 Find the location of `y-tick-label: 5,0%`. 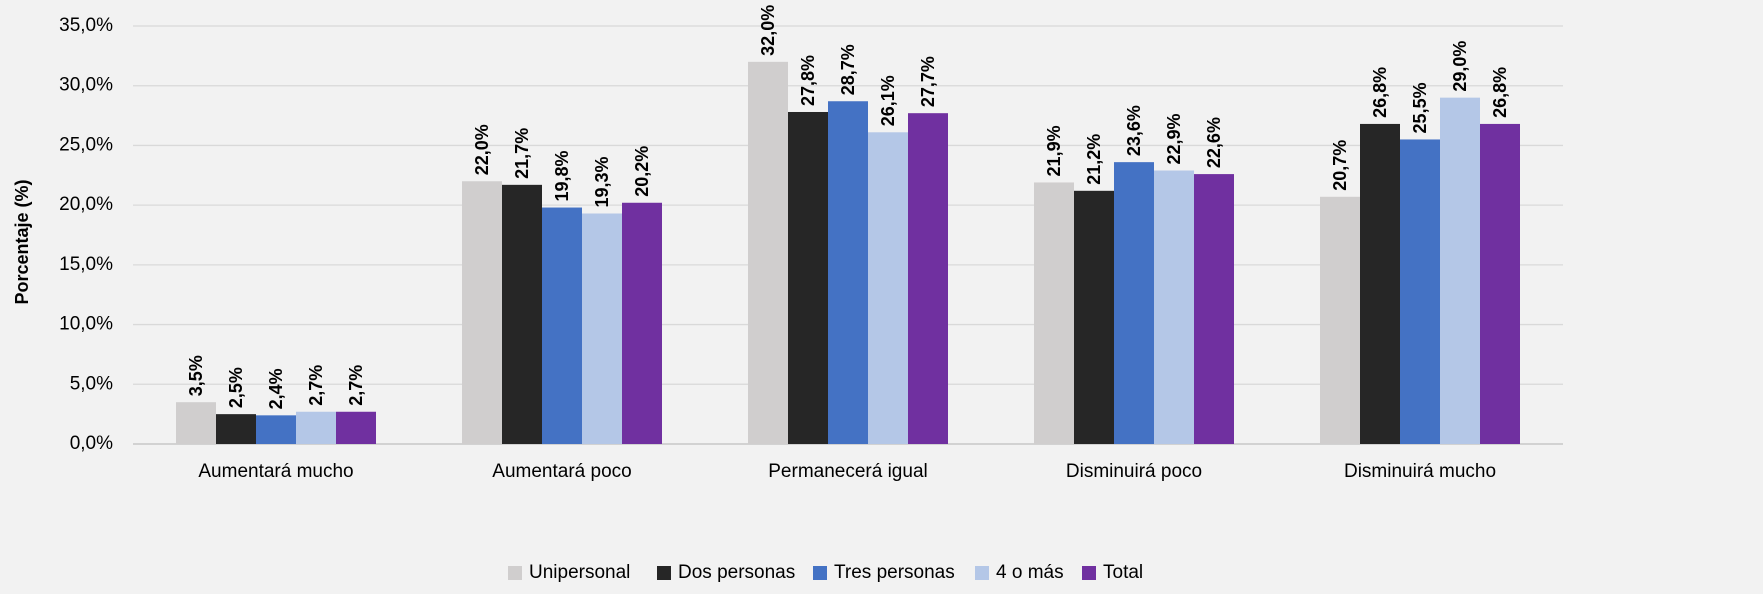

y-tick-label: 5,0% is located at coordinates (91, 383).